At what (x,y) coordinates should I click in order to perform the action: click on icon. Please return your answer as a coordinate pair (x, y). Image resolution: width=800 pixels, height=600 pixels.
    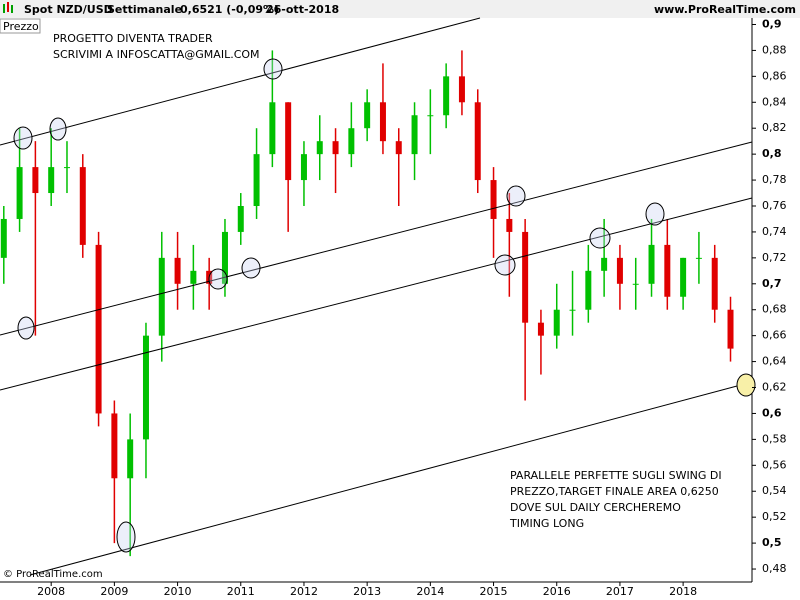
    Looking at the image, I should click on (8, 7).